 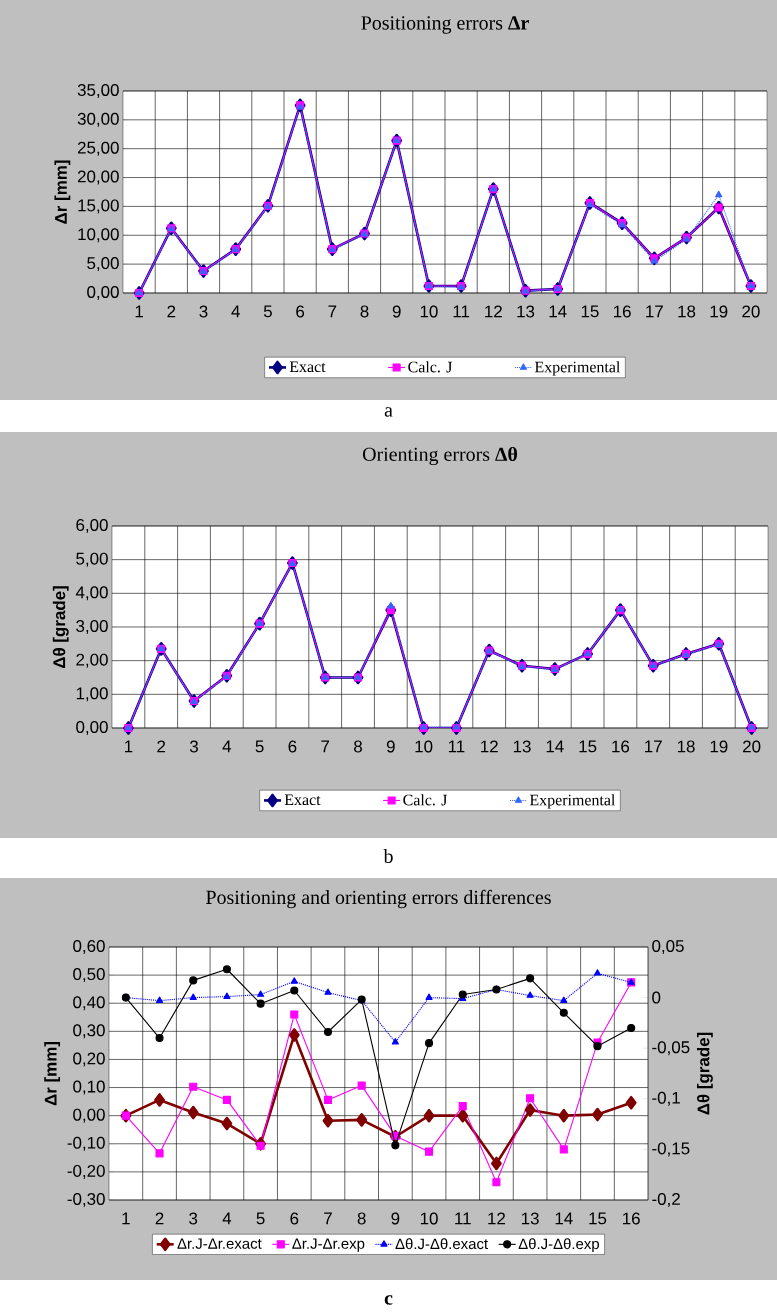 What do you see at coordinates (60, 627) in the screenshot?
I see `y-axis-title: Δθ [grade]` at bounding box center [60, 627].